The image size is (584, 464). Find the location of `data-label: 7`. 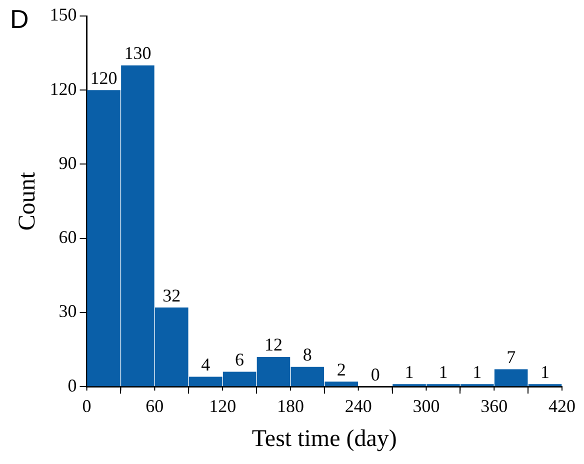

data-label: 7 is located at coordinates (511, 357).